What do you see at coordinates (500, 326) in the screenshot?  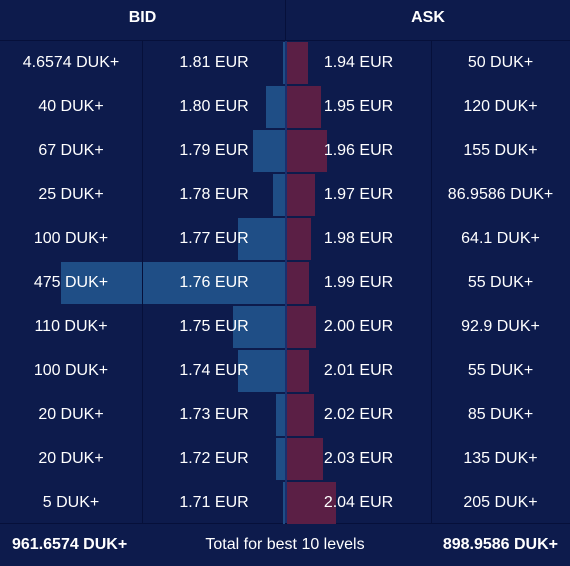 I see `ask-quantity: 92.9 DUK+` at bounding box center [500, 326].